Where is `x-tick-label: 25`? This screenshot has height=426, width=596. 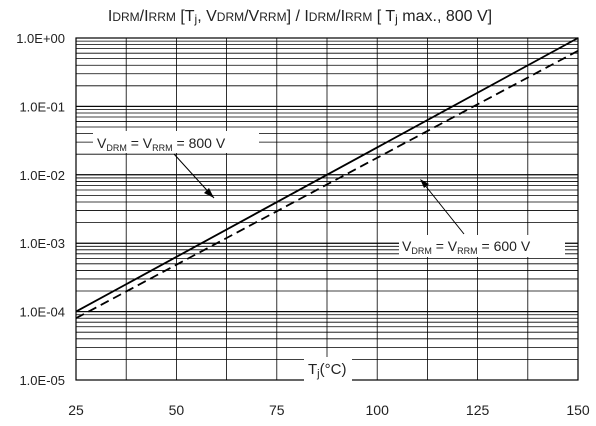
x-tick-label: 25 is located at coordinates (76, 410).